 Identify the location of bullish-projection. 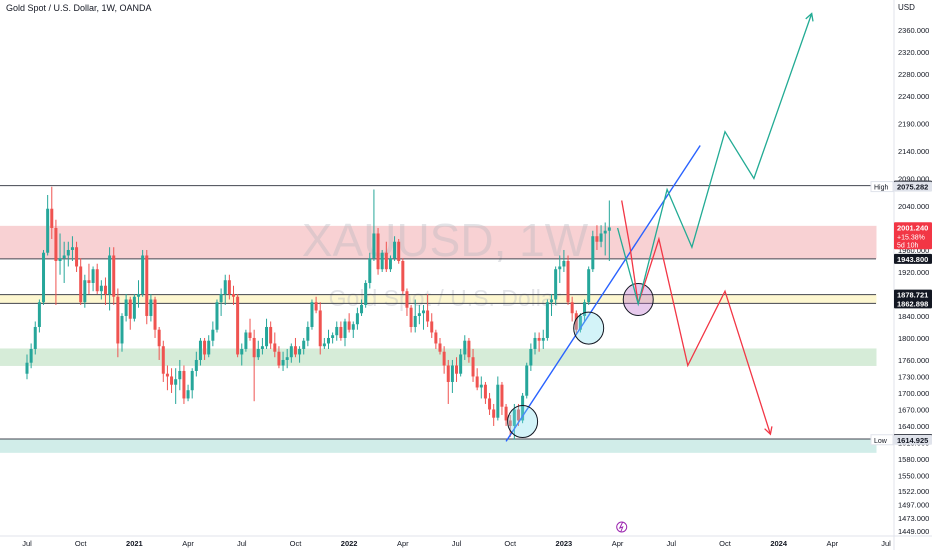
(714, 160).